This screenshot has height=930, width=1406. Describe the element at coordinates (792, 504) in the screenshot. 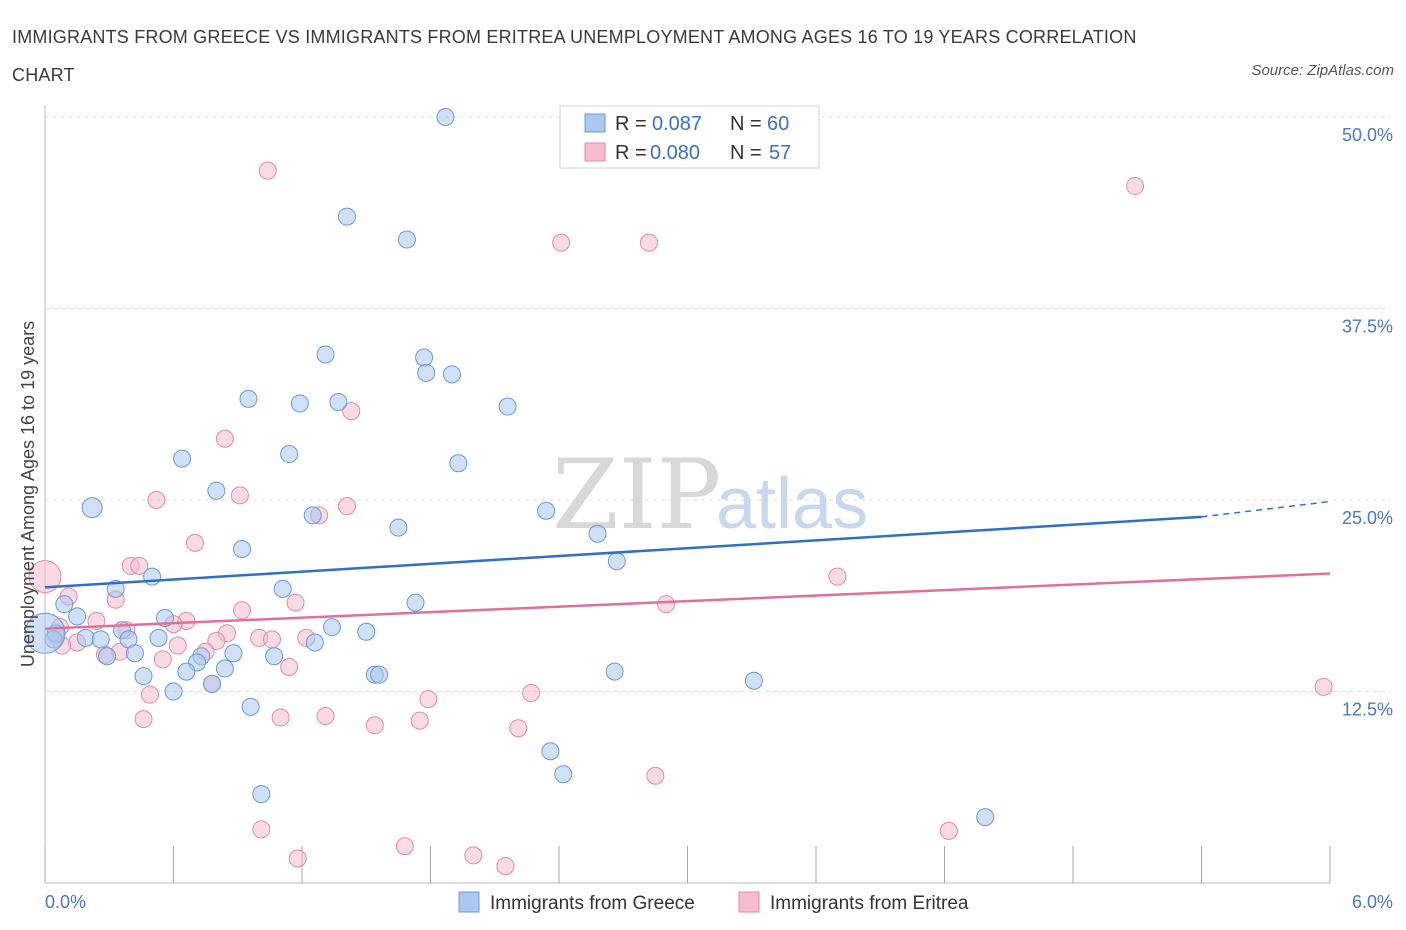

I see `watermark-atlas: atlas` at that location.